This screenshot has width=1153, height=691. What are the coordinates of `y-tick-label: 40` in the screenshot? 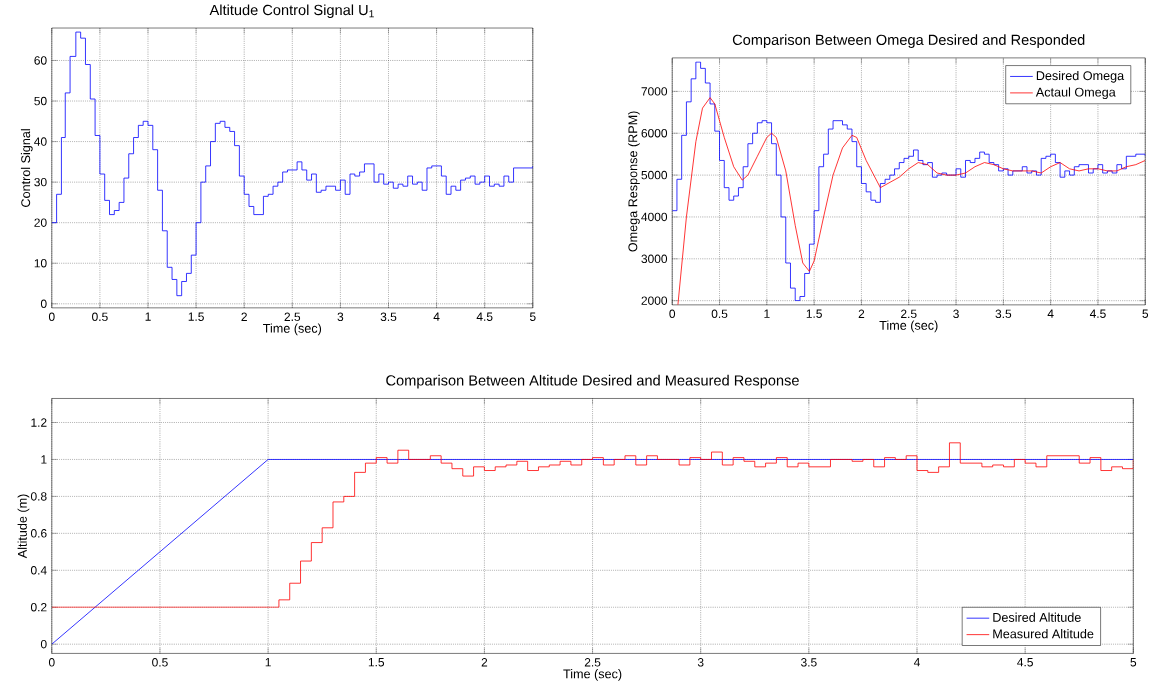 It's located at (40, 141).